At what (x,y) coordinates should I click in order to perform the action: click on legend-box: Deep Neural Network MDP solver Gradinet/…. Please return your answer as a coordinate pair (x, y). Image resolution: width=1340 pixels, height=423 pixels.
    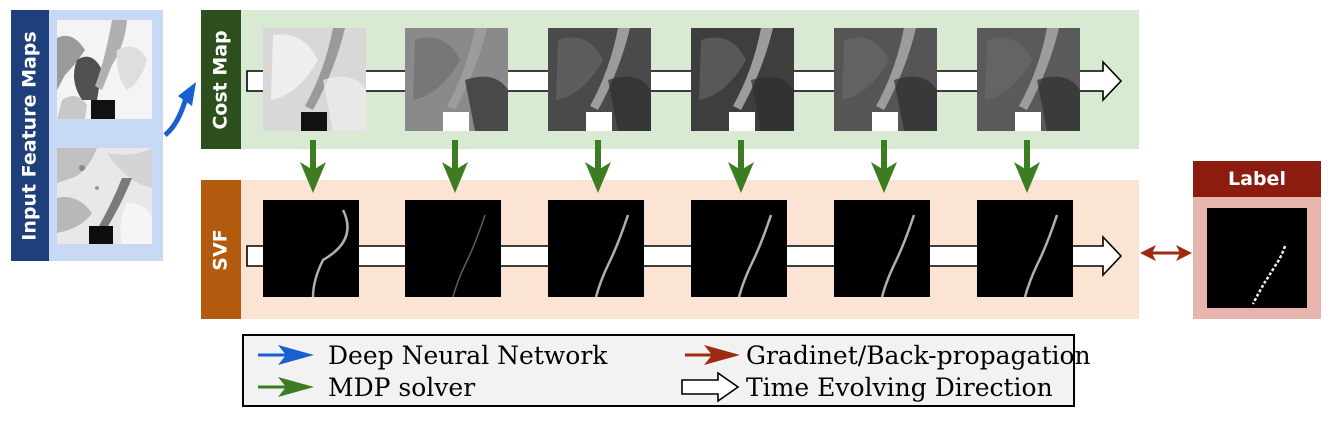
    Looking at the image, I should click on (666, 370).